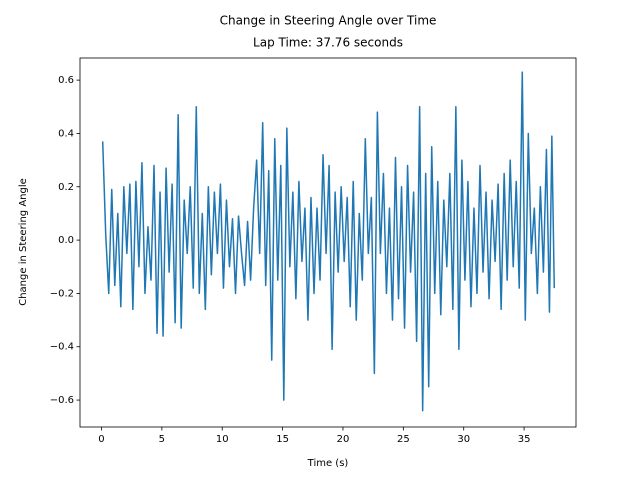  Describe the element at coordinates (62, 400) in the screenshot. I see `y-tick-label: −0.6` at that location.